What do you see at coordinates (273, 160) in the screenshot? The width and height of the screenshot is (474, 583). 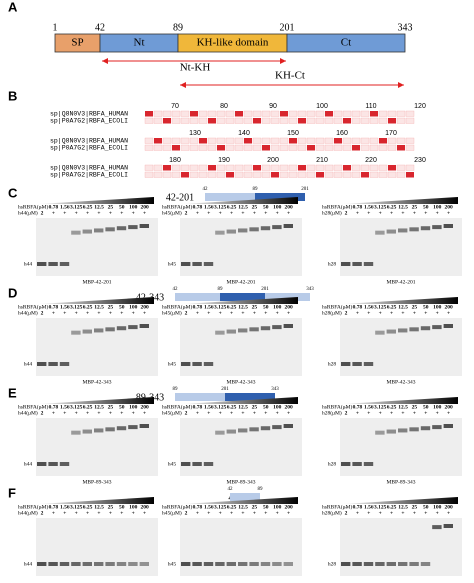 I see `ruler-label: 200` at bounding box center [273, 160].